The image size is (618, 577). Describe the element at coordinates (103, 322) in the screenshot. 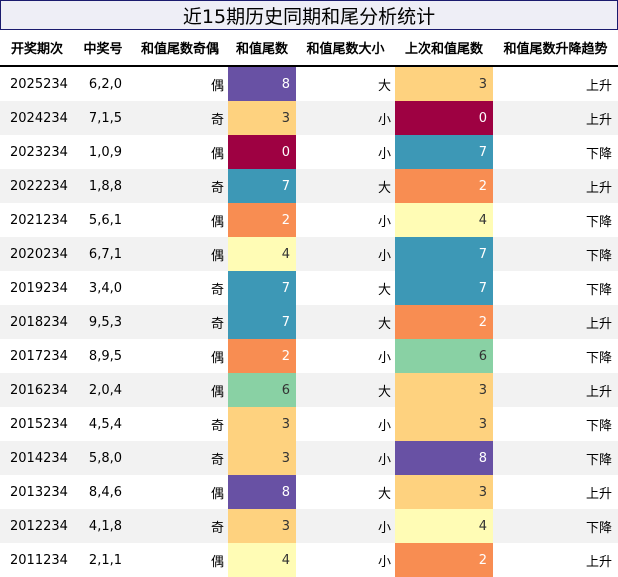

I see `numbers-cell: 9,5,3` at that location.